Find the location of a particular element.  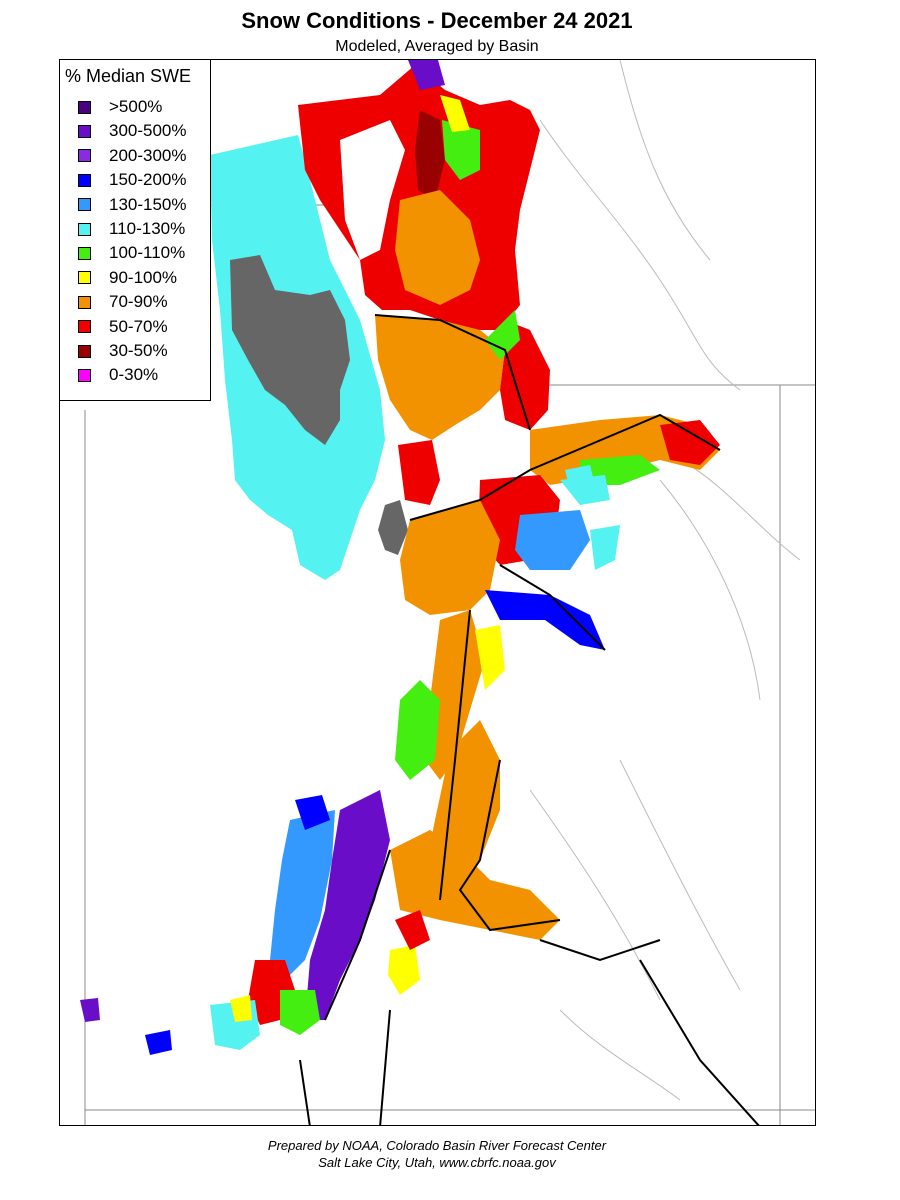

legend-item: 110-130% is located at coordinates (131, 229).